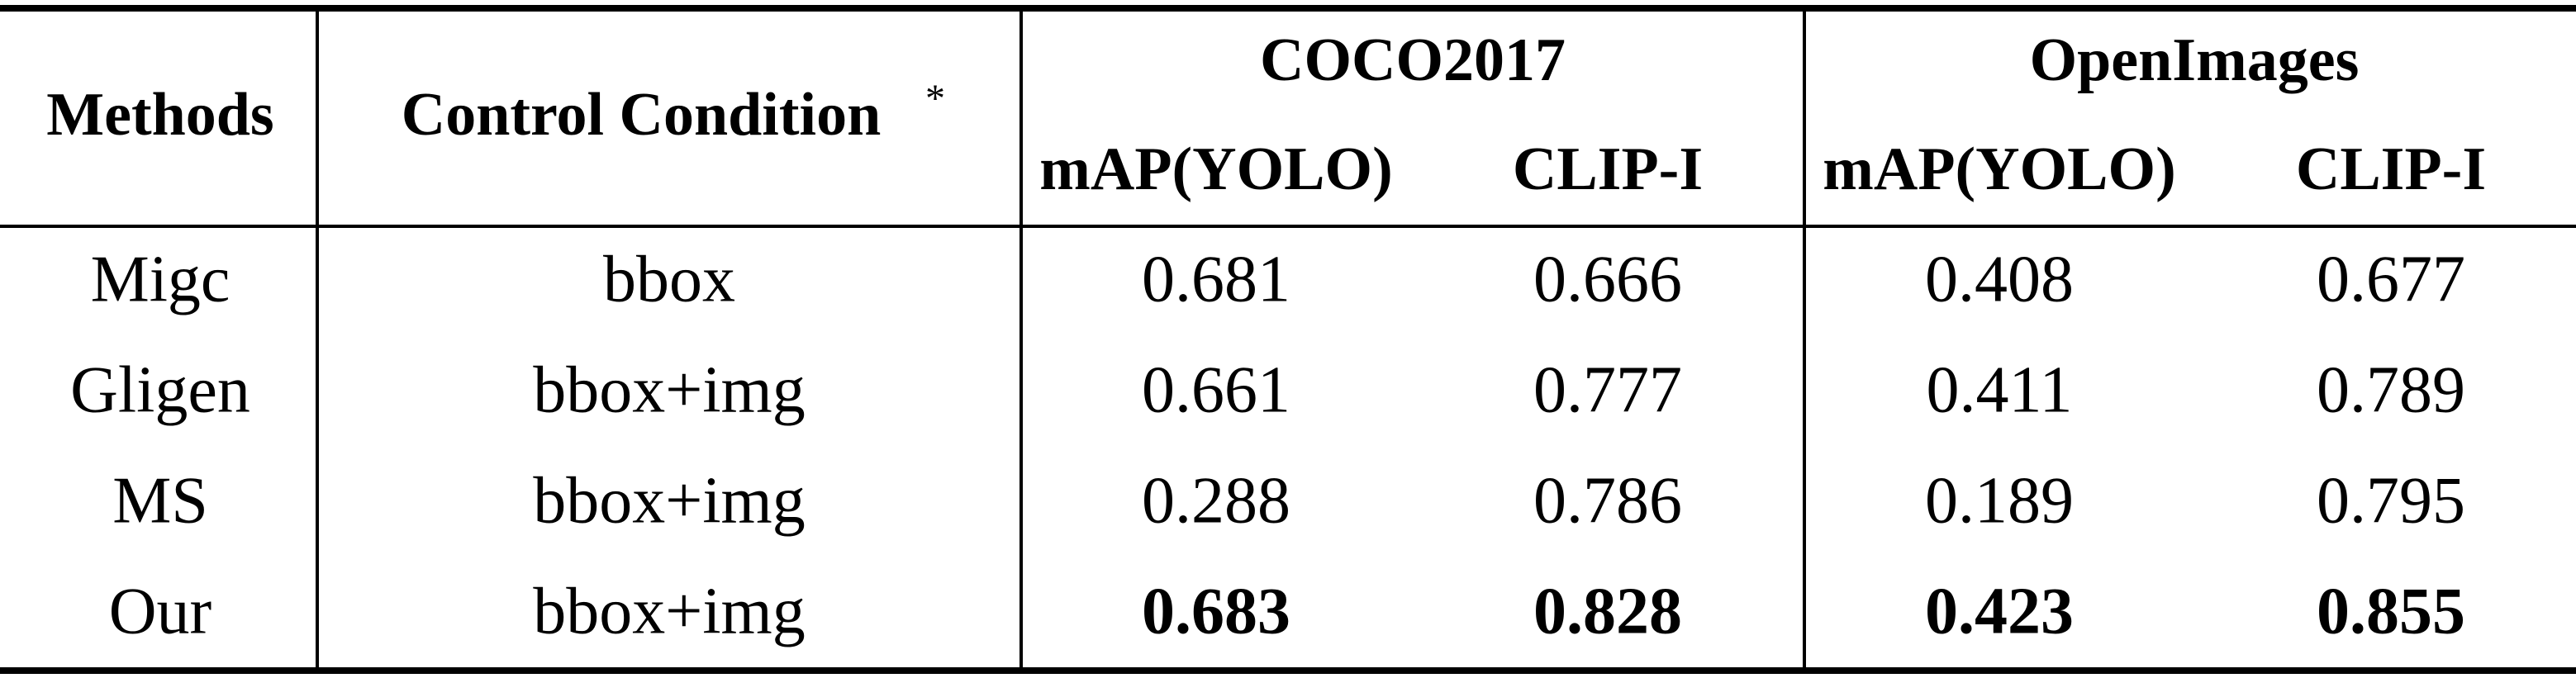 This screenshot has height=697, width=2576. What do you see at coordinates (1216, 279) in the screenshot?
I see `score-cell: 0.681` at bounding box center [1216, 279].